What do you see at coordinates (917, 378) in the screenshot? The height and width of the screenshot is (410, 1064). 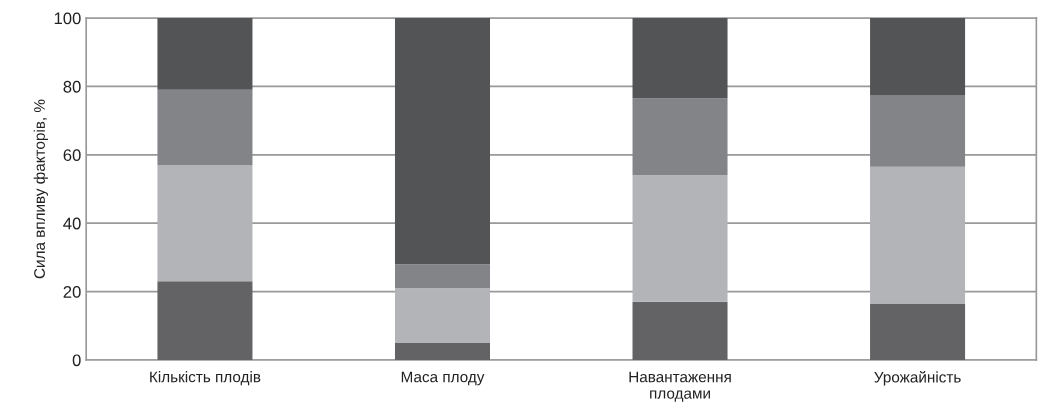 I see `x-tick-label: Урожайність` at bounding box center [917, 378].